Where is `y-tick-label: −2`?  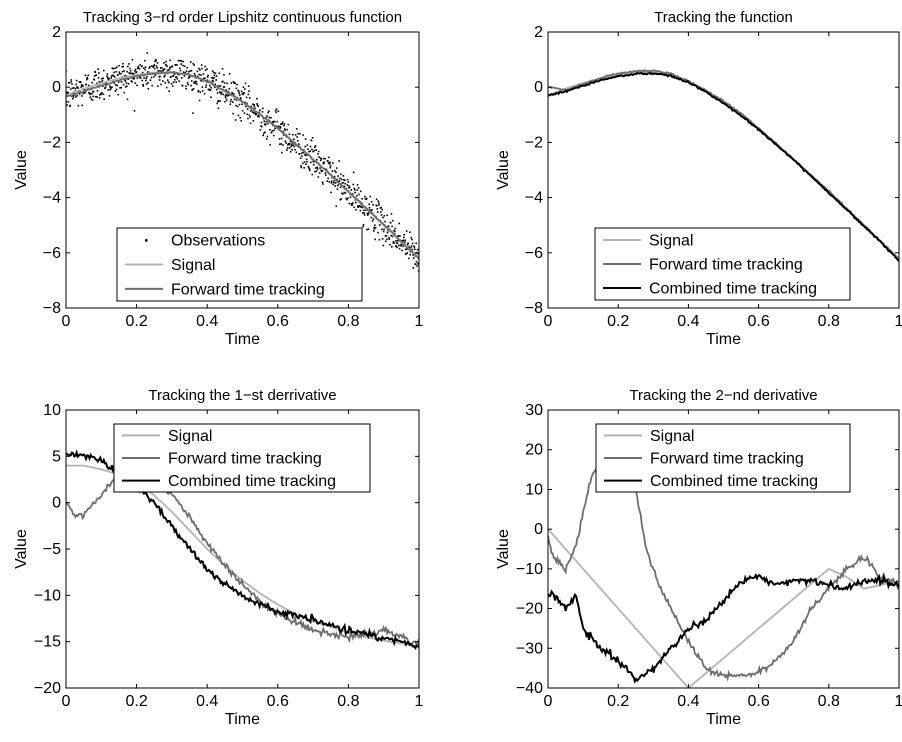 y-tick-label: −2 is located at coordinates (52, 142).